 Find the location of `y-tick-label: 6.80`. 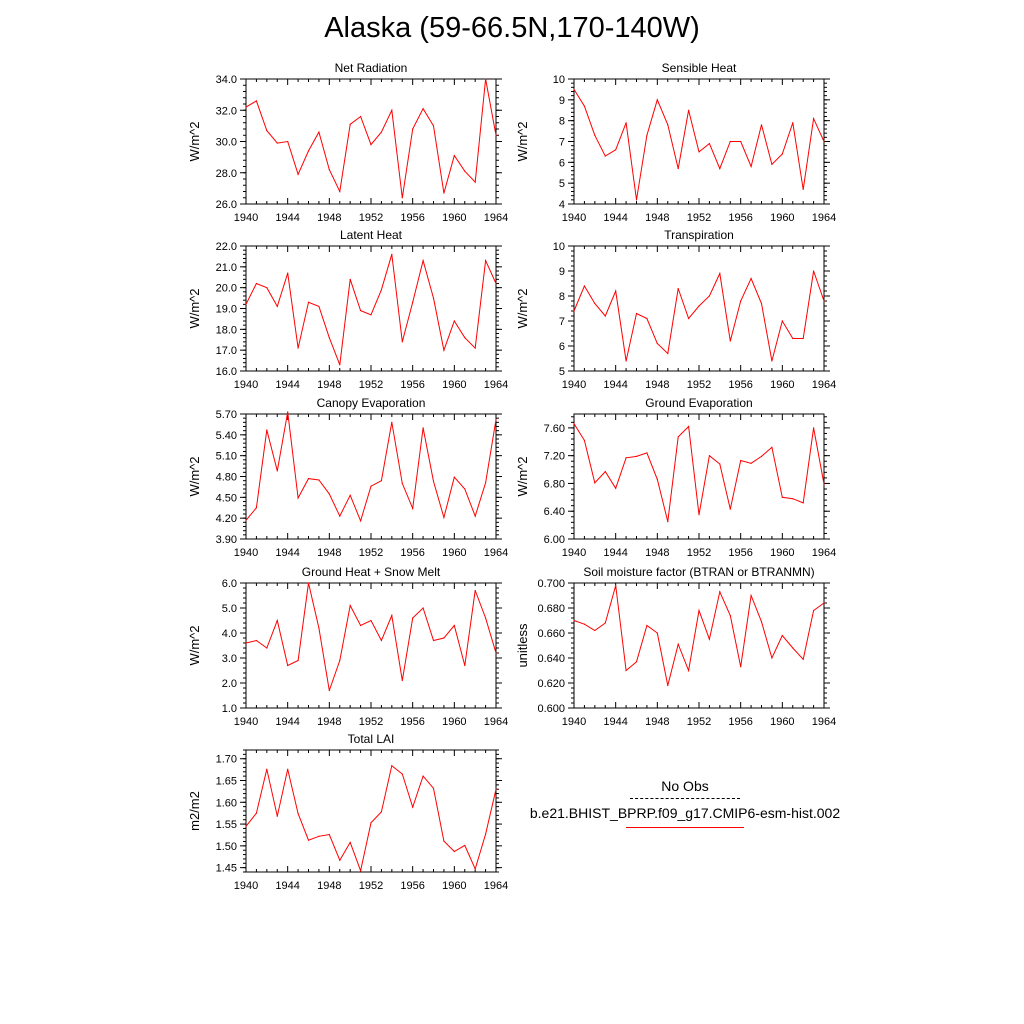

y-tick-label: 6.80 is located at coordinates (554, 484).